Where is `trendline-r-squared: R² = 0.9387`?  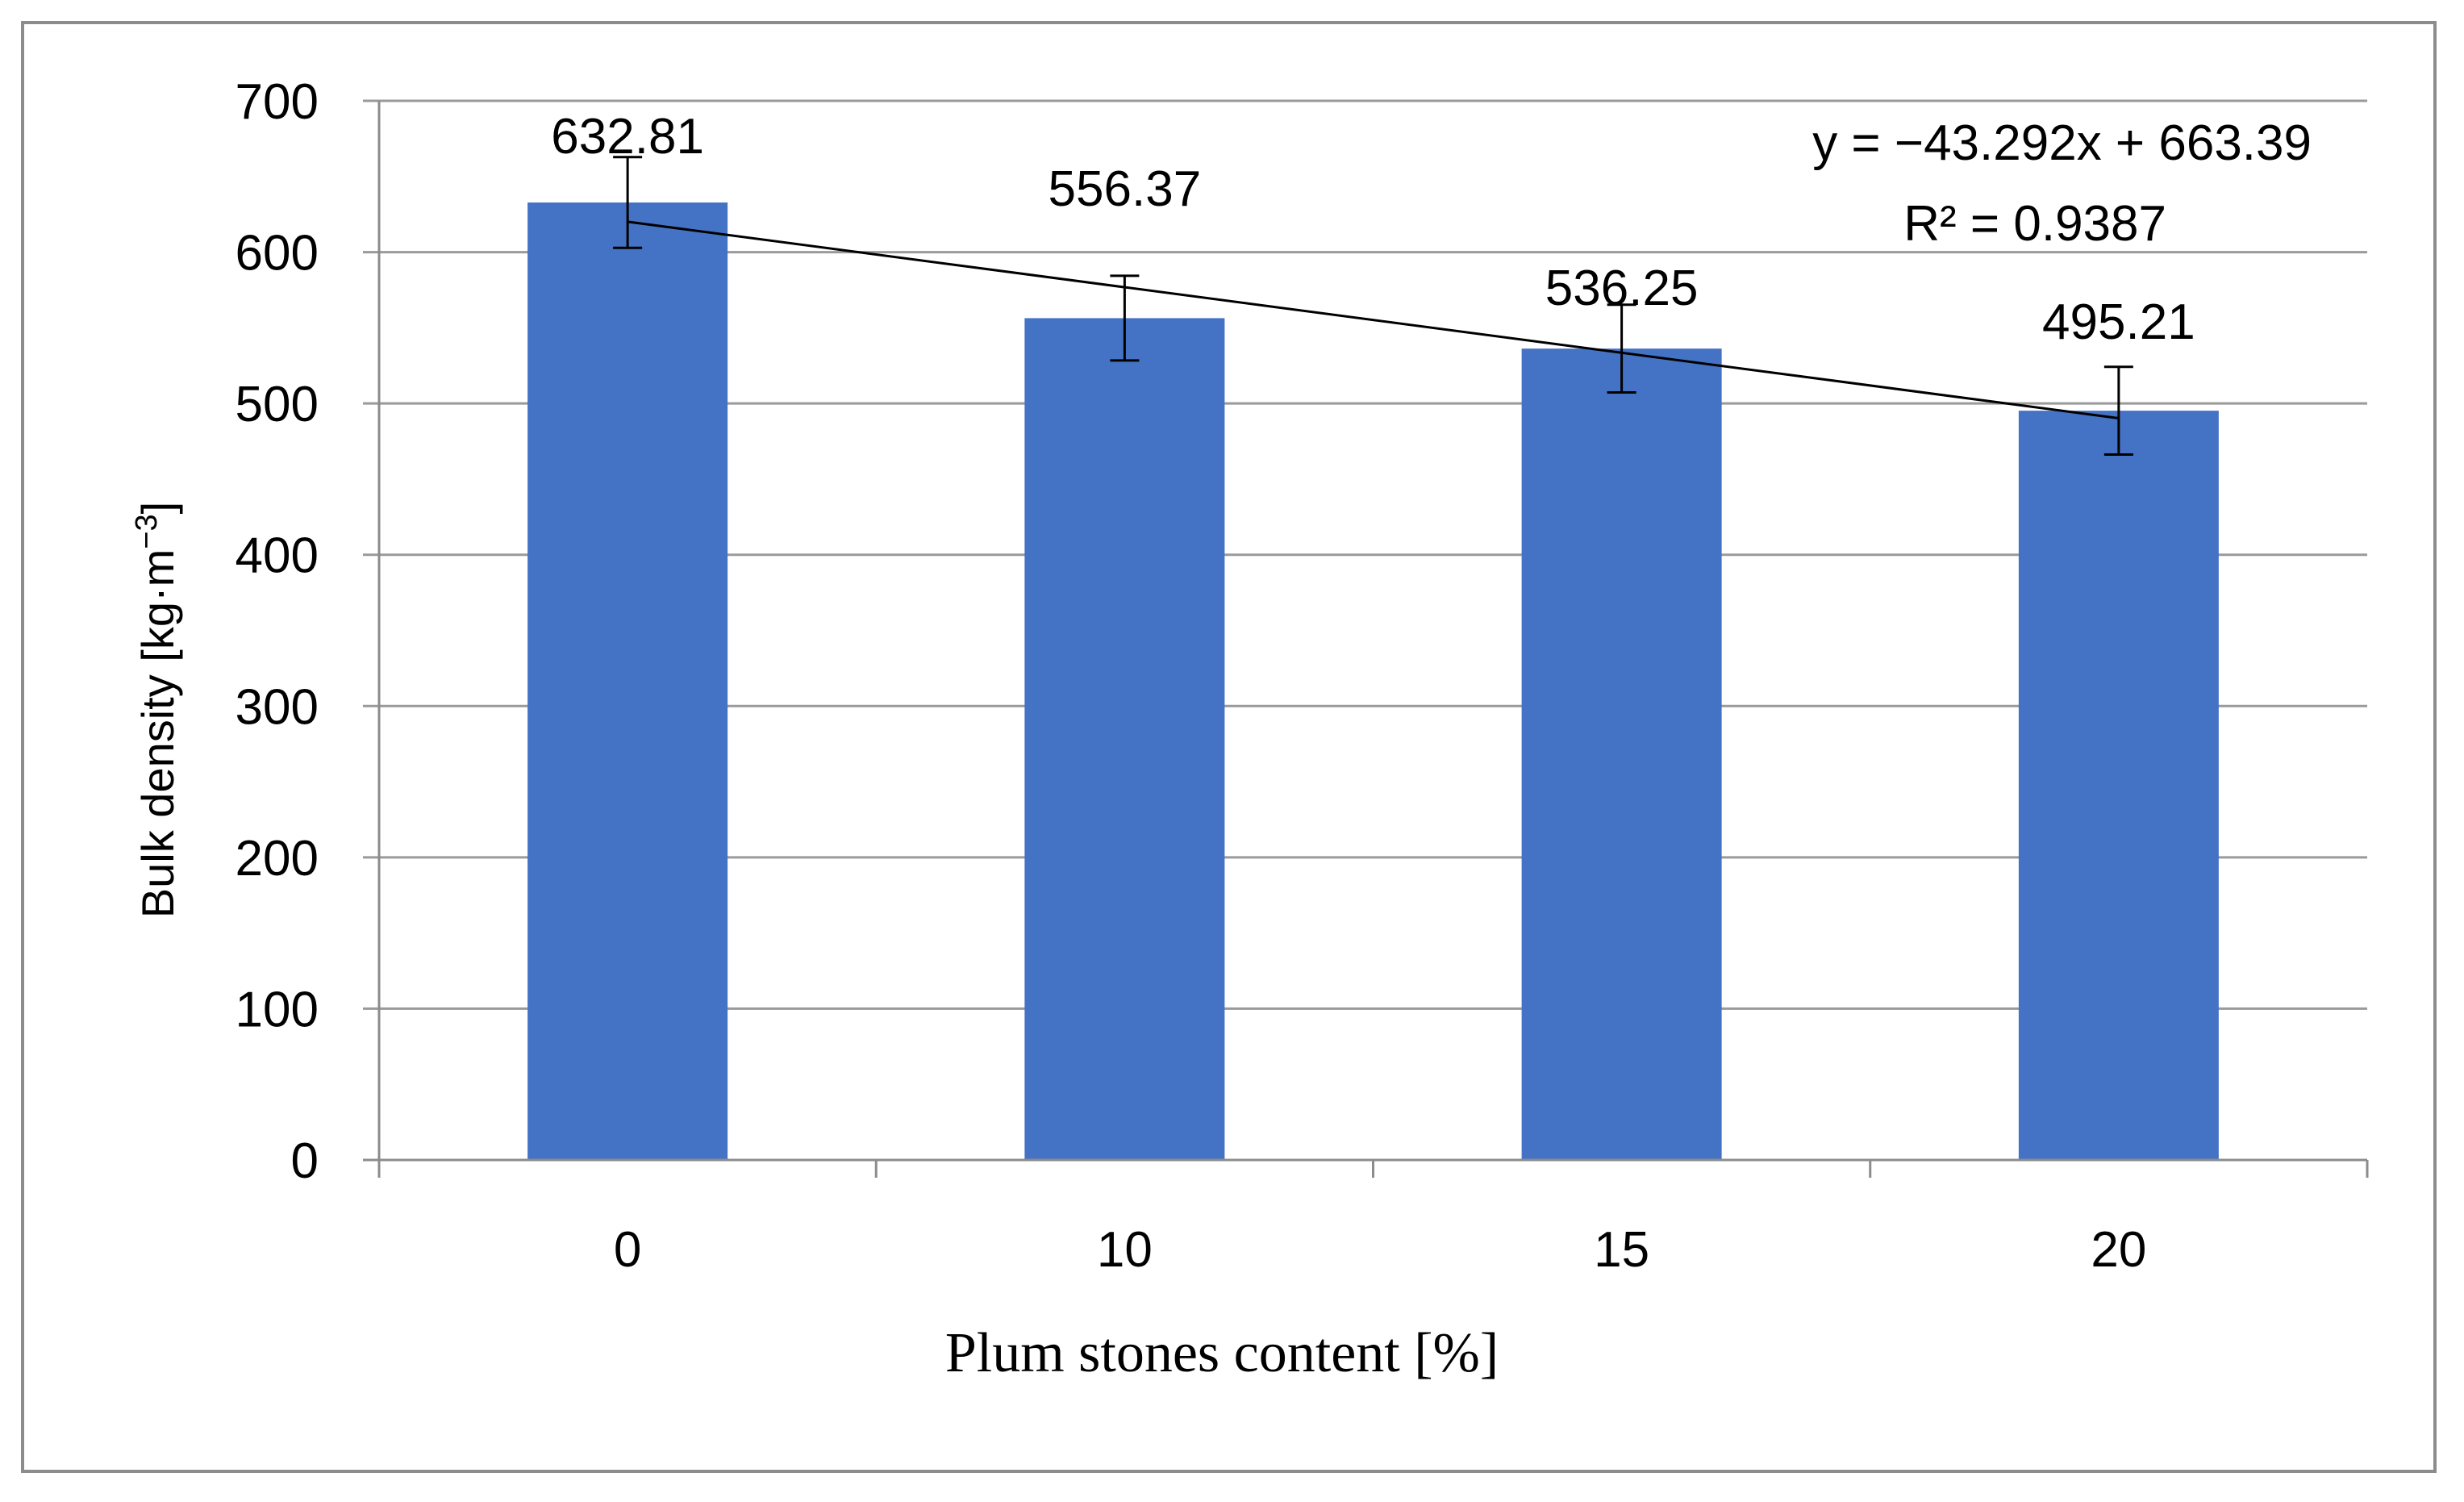 trendline-r-squared: R² = 0.9387 is located at coordinates (2035, 224).